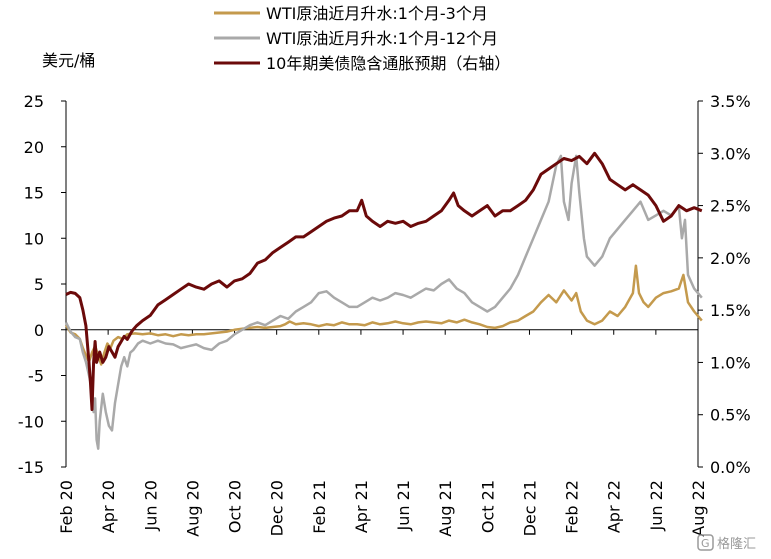  Describe the element at coordinates (614, 506) in the screenshot. I see `x-tick-label: Apr 22` at that location.